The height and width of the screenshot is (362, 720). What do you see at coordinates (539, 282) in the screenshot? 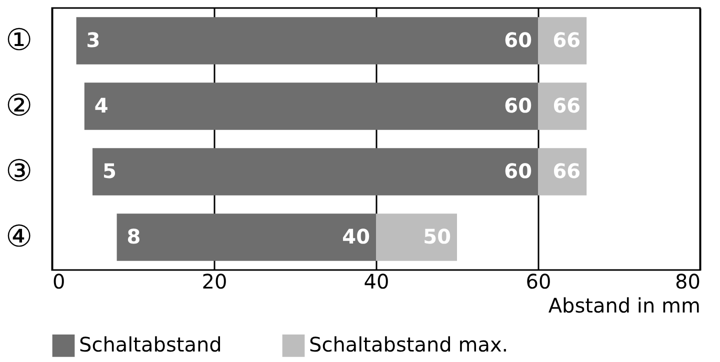
I see `x-tick-label: 60` at bounding box center [539, 282].